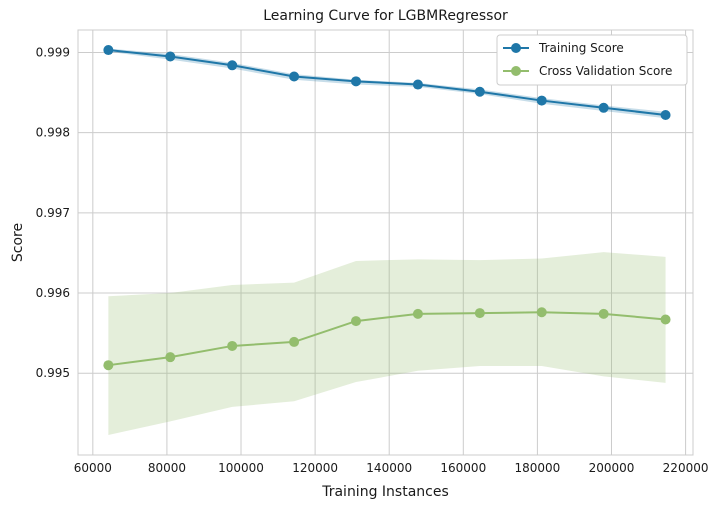 This screenshot has height=507, width=721. Describe the element at coordinates (241, 468) in the screenshot. I see `x-tick-label: 100000` at that location.